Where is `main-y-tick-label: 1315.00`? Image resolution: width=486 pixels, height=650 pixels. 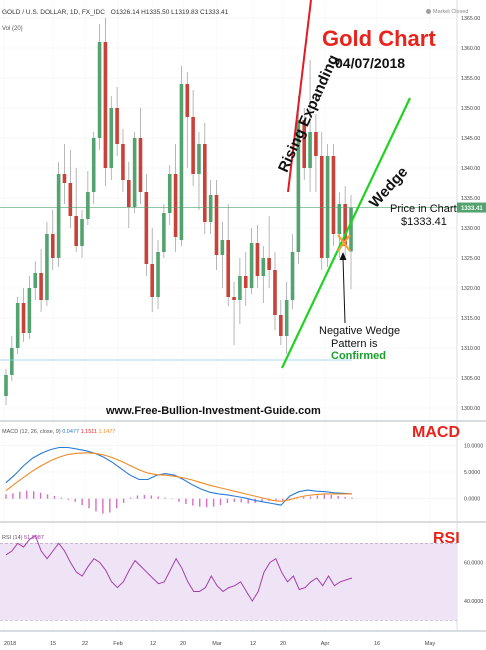 main-y-tick-label: 1315.00 is located at coordinates (470, 319).